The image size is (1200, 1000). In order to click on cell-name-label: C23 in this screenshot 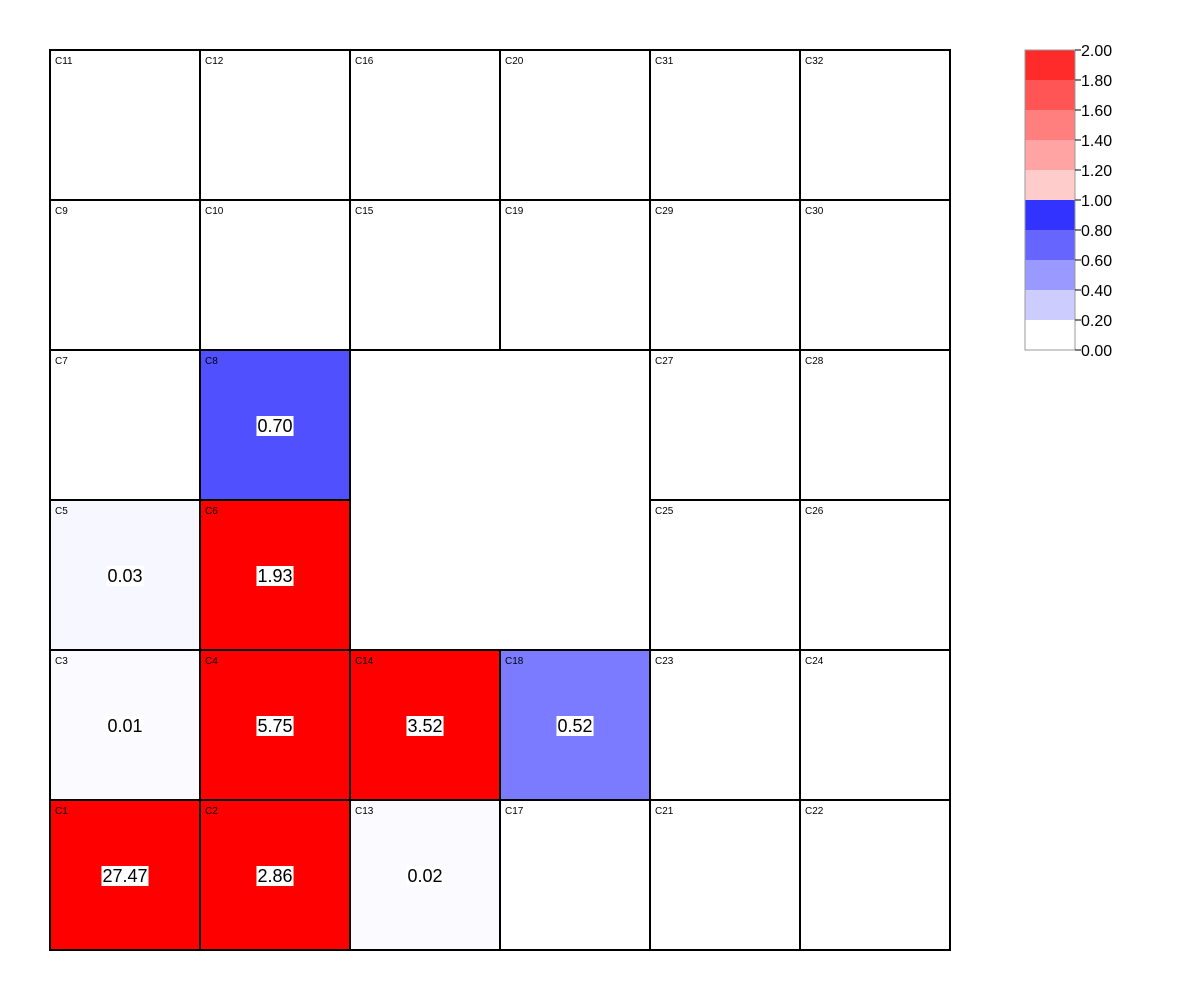, I will do `click(664, 661)`.